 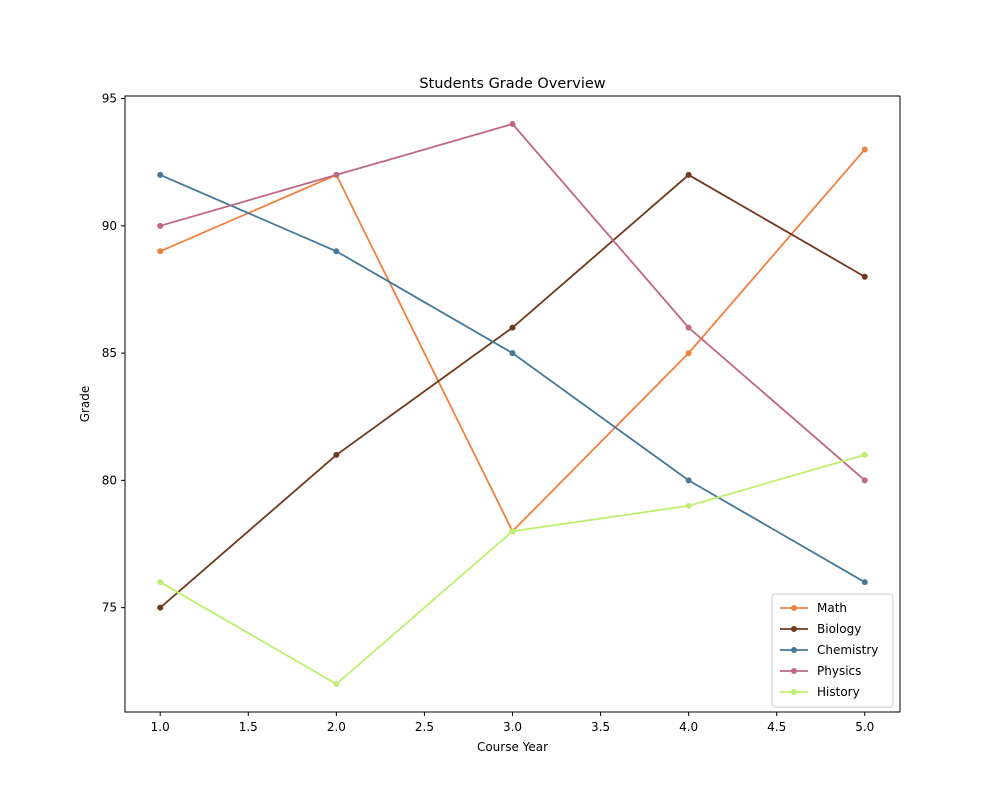 I want to click on legend-marker-math, so click(x=794, y=608).